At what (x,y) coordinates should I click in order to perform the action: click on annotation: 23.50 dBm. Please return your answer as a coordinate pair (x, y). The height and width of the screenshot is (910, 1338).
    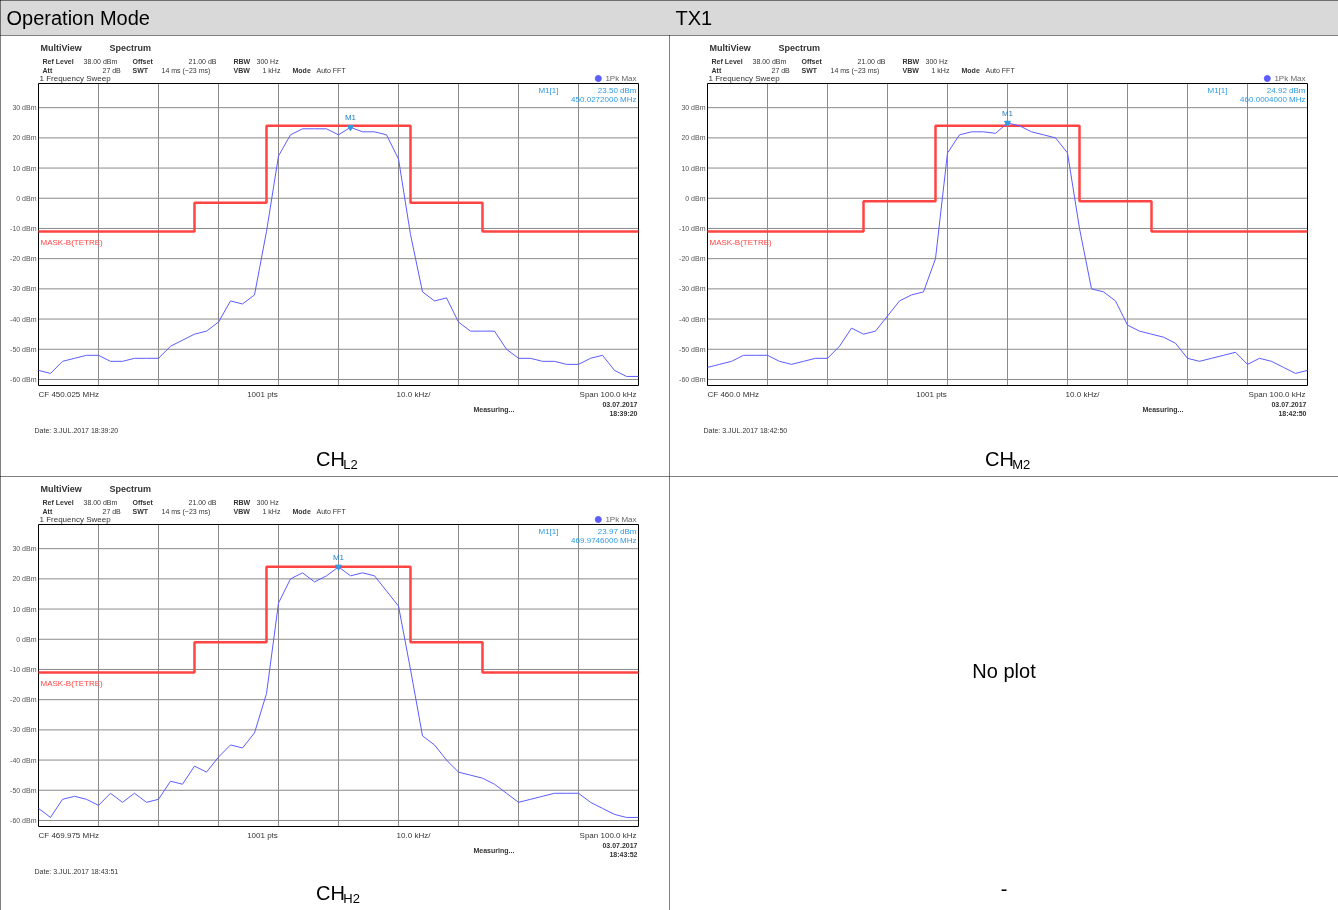
    Looking at the image, I should click on (617, 90).